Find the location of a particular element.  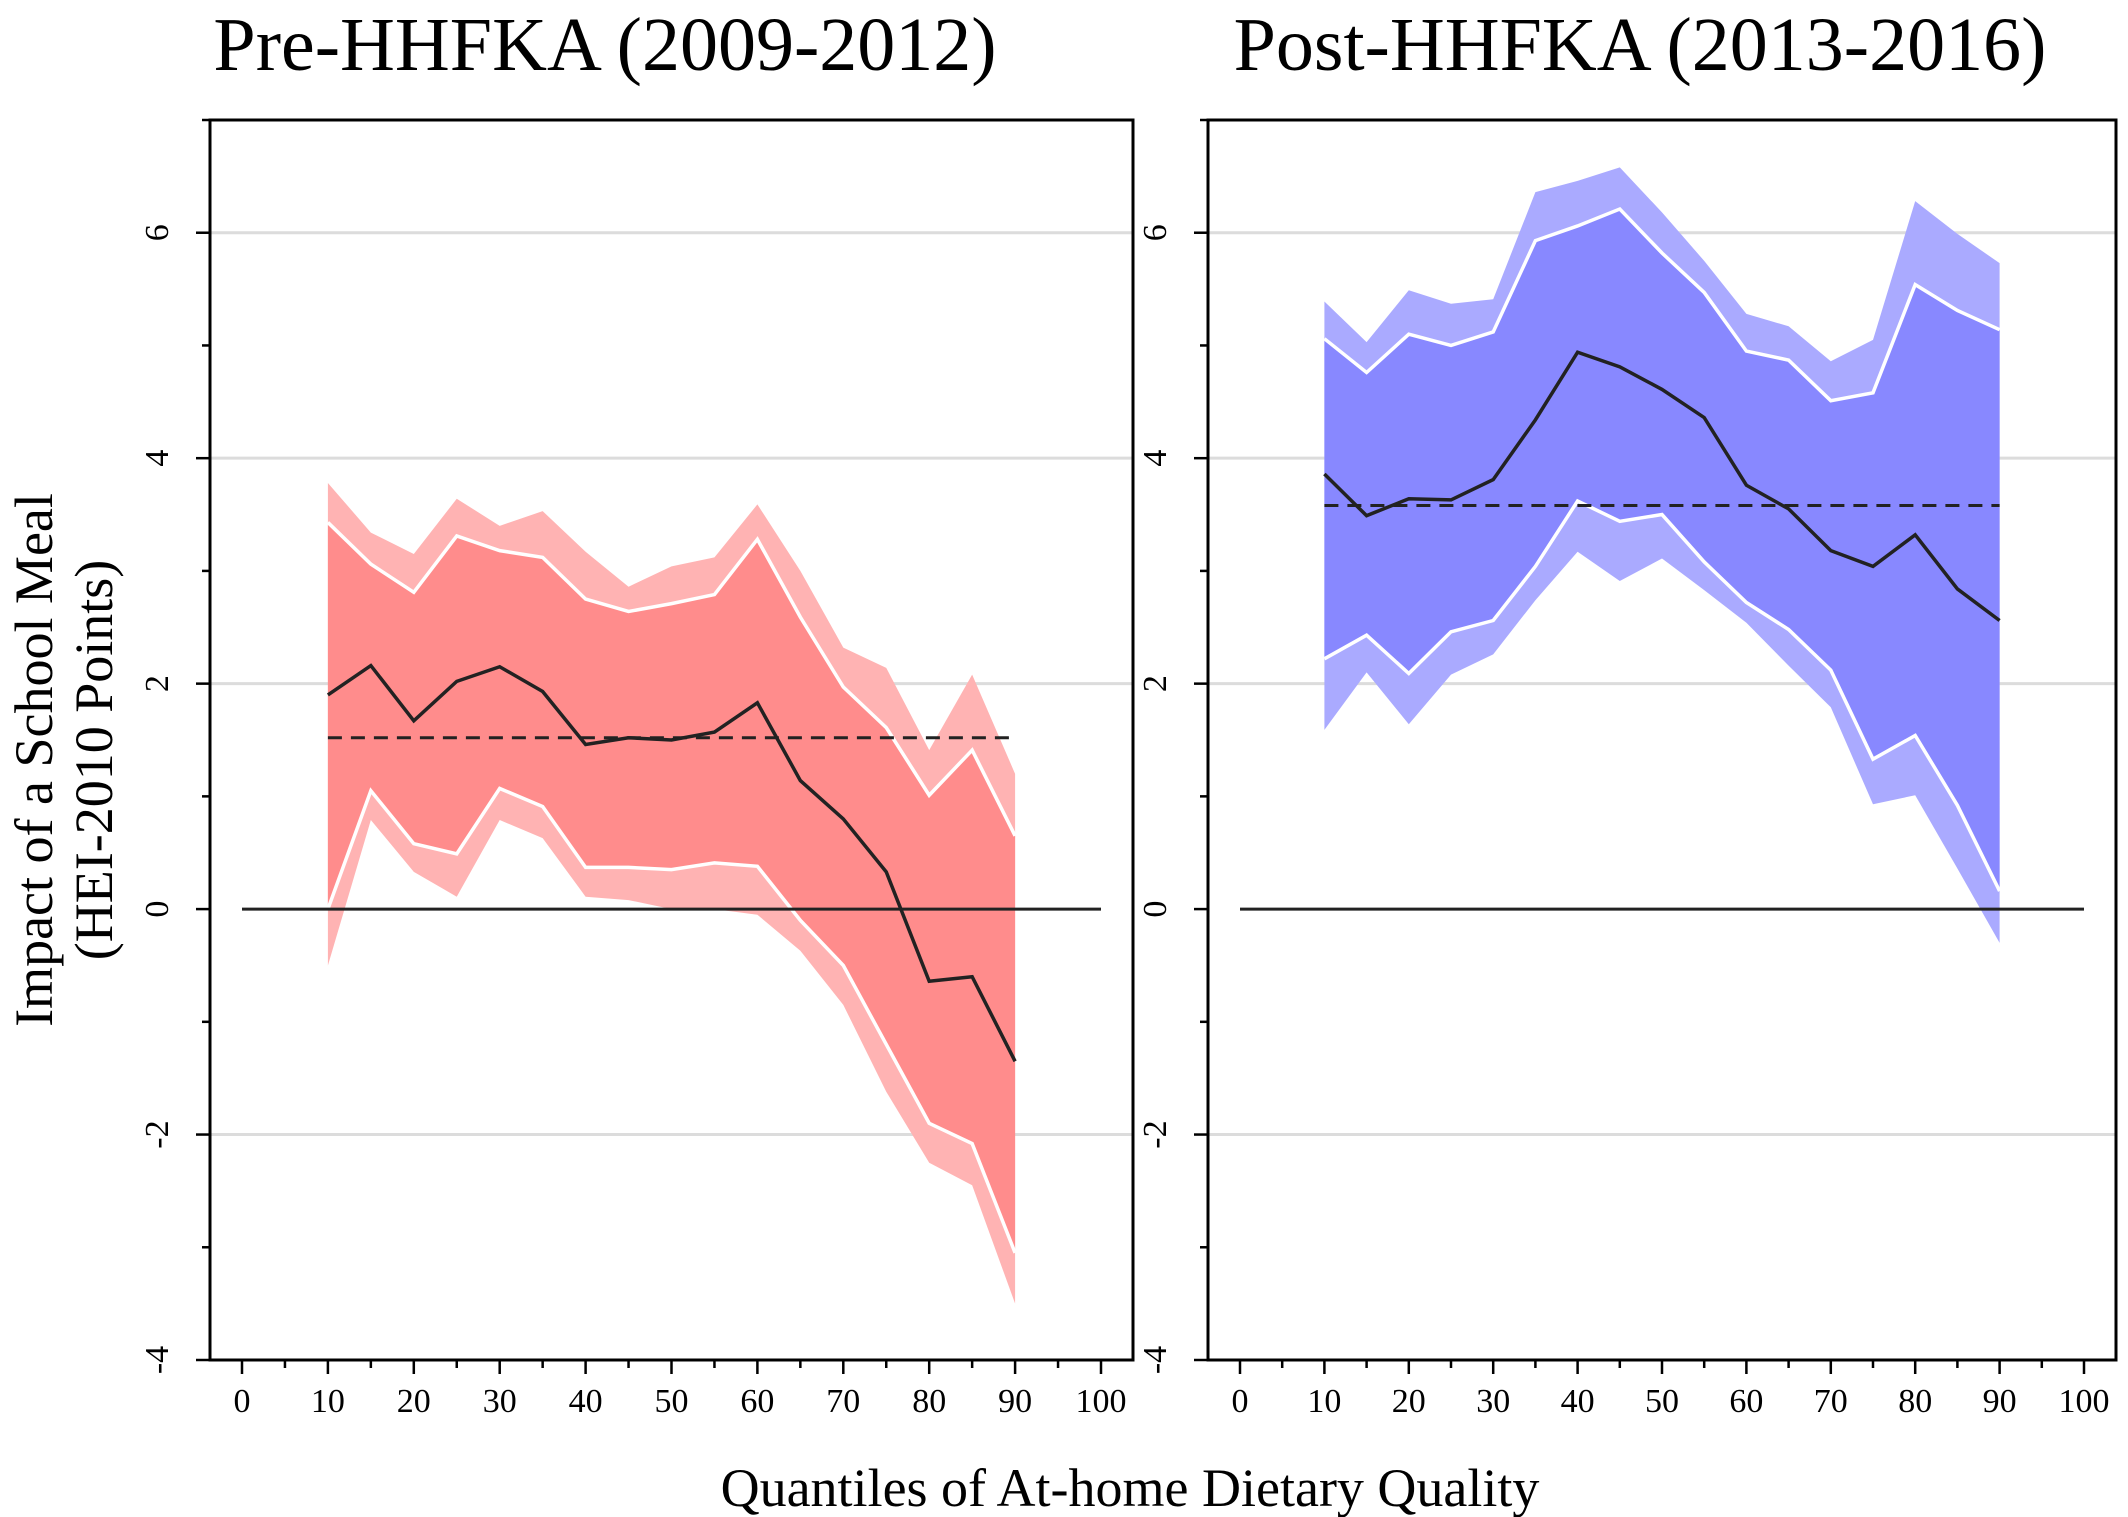

panel-title: Post-HHFKA (2013-2016) is located at coordinates (1640, 45).